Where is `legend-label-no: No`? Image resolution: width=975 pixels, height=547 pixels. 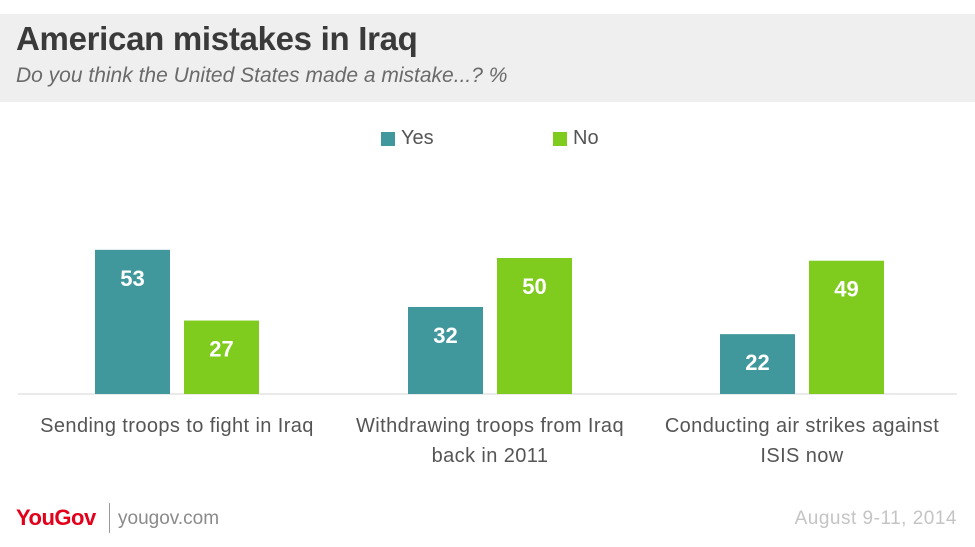
legend-label-no: No is located at coordinates (586, 138).